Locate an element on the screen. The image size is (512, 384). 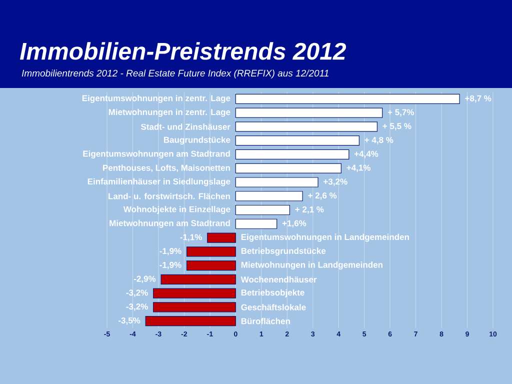
data-label: + 5,5 % is located at coordinates (397, 126).